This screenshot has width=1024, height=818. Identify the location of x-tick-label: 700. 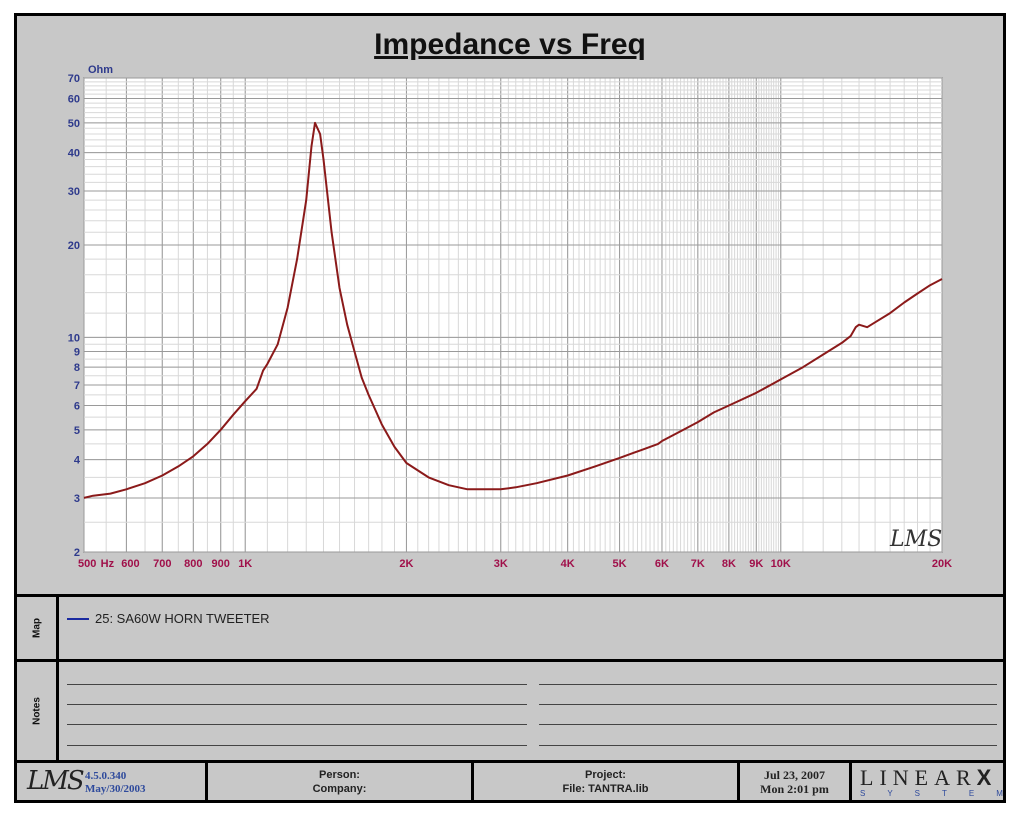
(162, 564).